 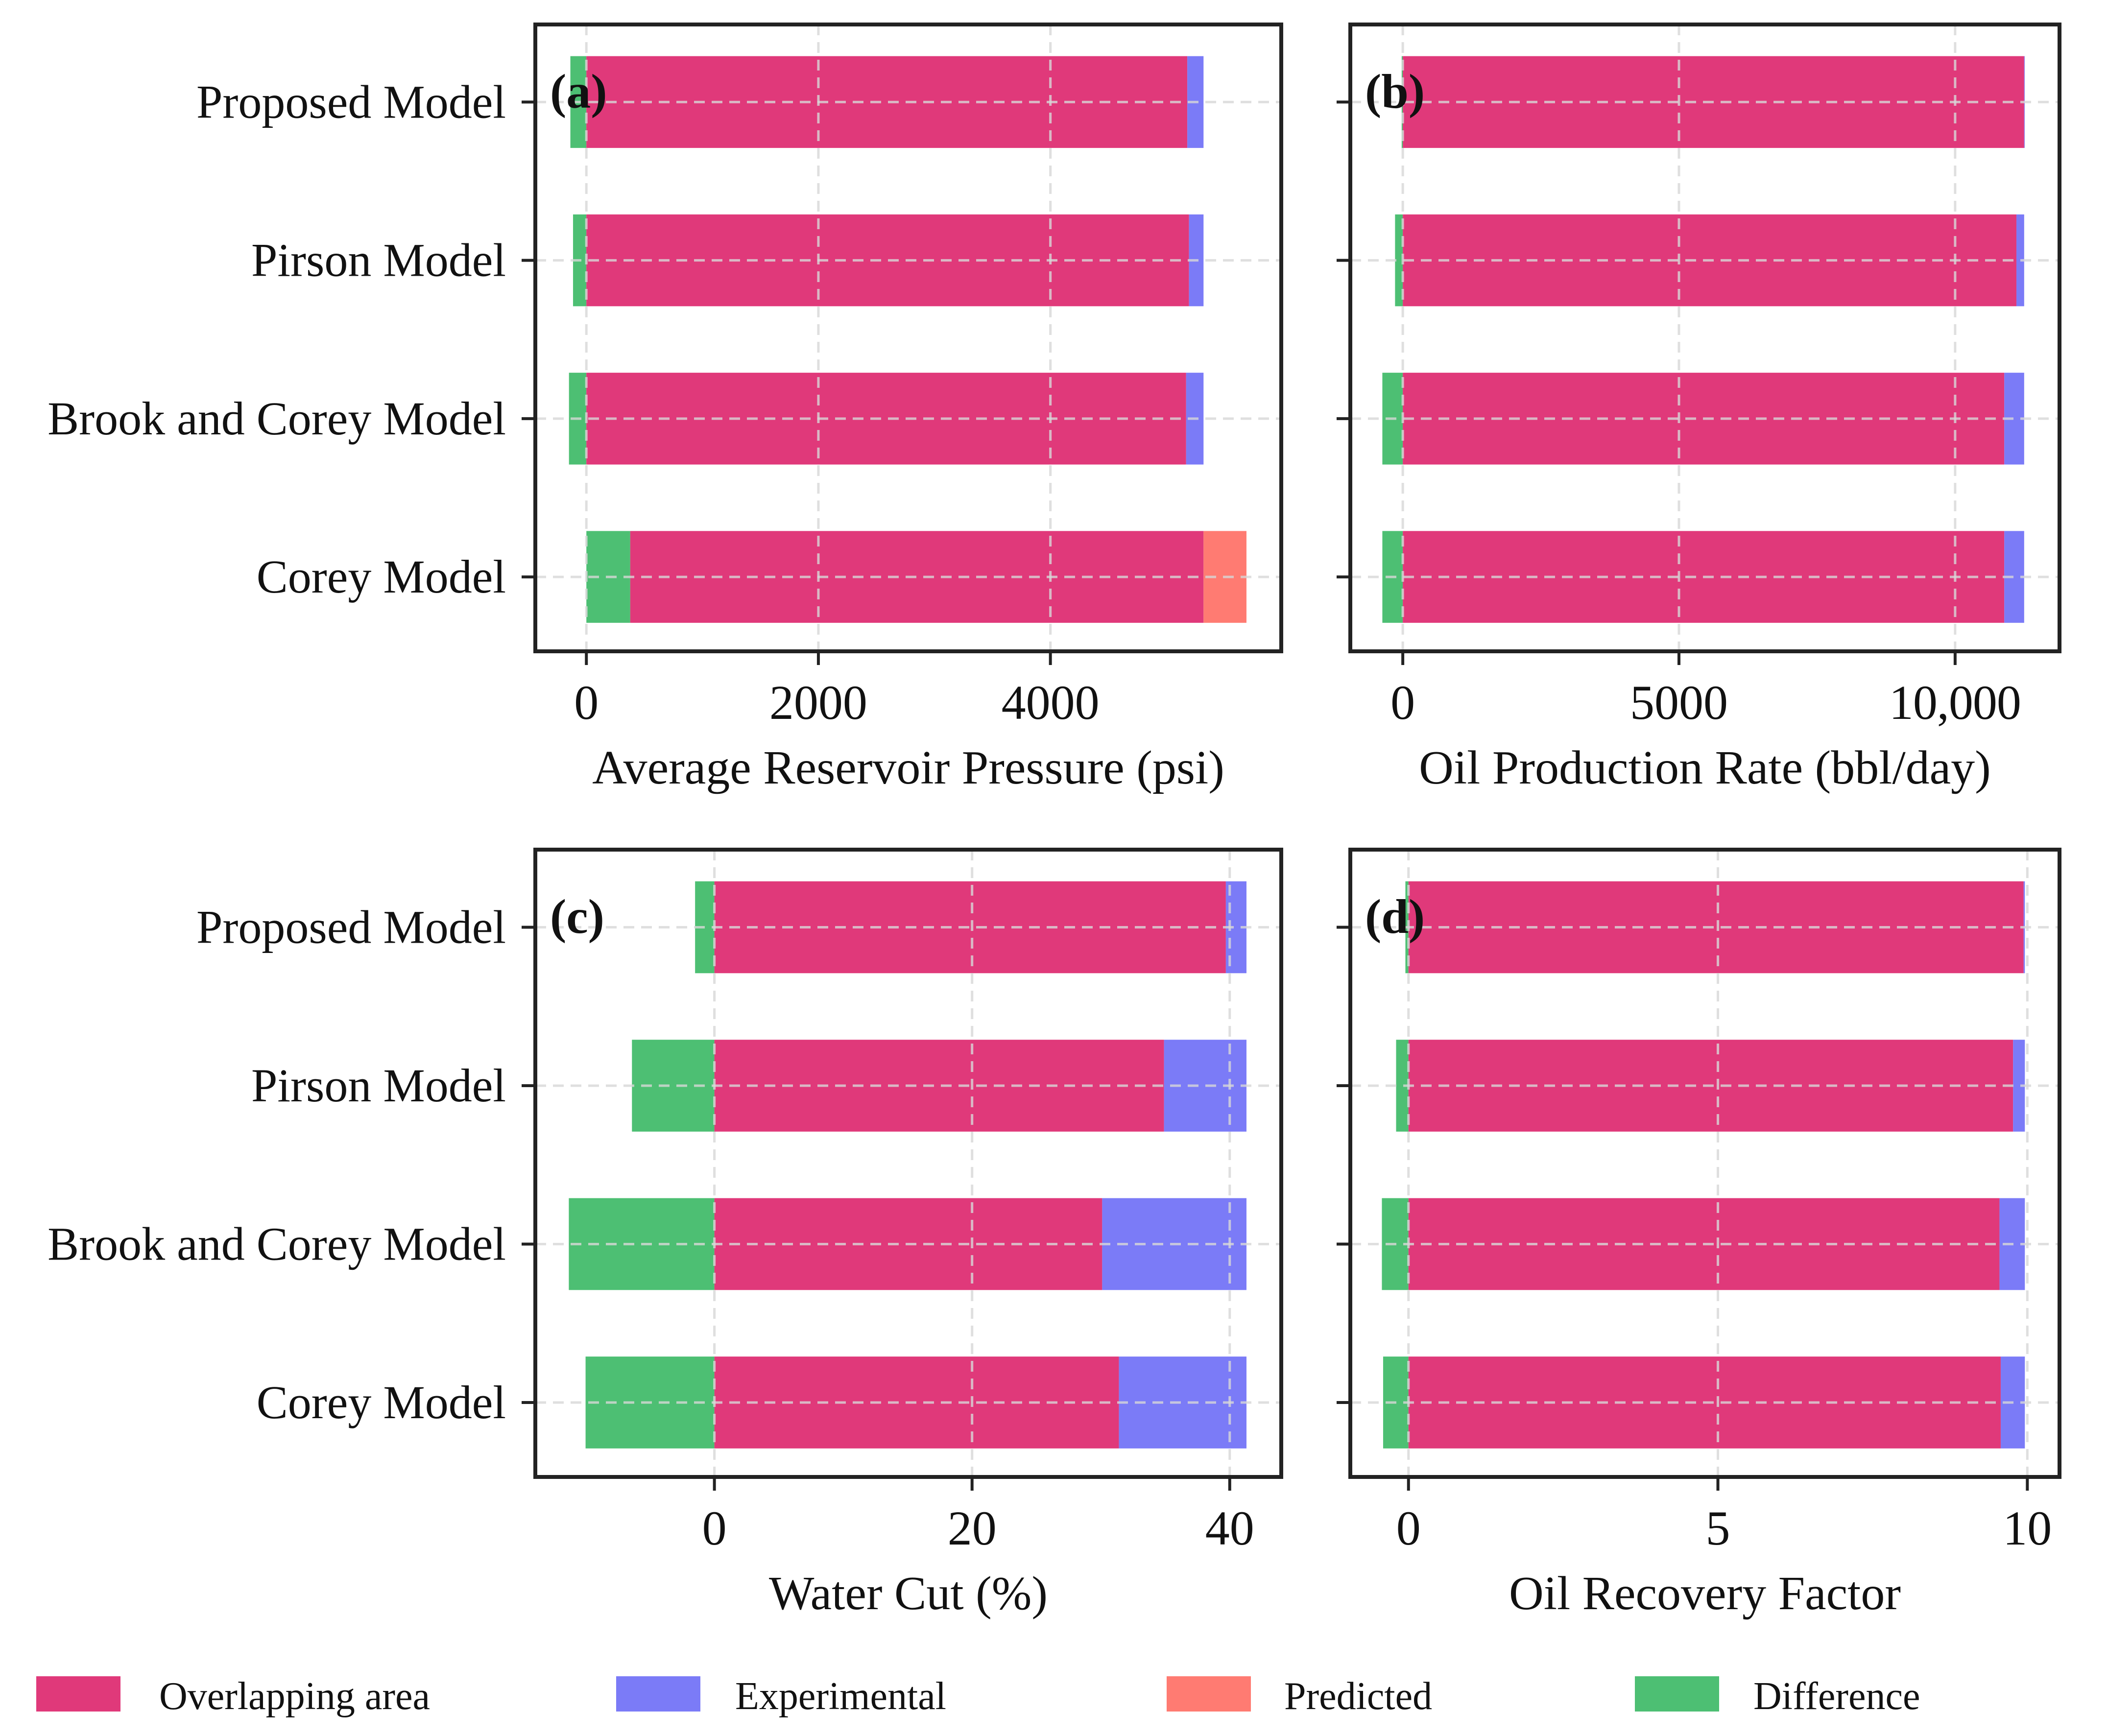 What do you see at coordinates (1718, 1528) in the screenshot?
I see `x-tick-label: 5` at bounding box center [1718, 1528].